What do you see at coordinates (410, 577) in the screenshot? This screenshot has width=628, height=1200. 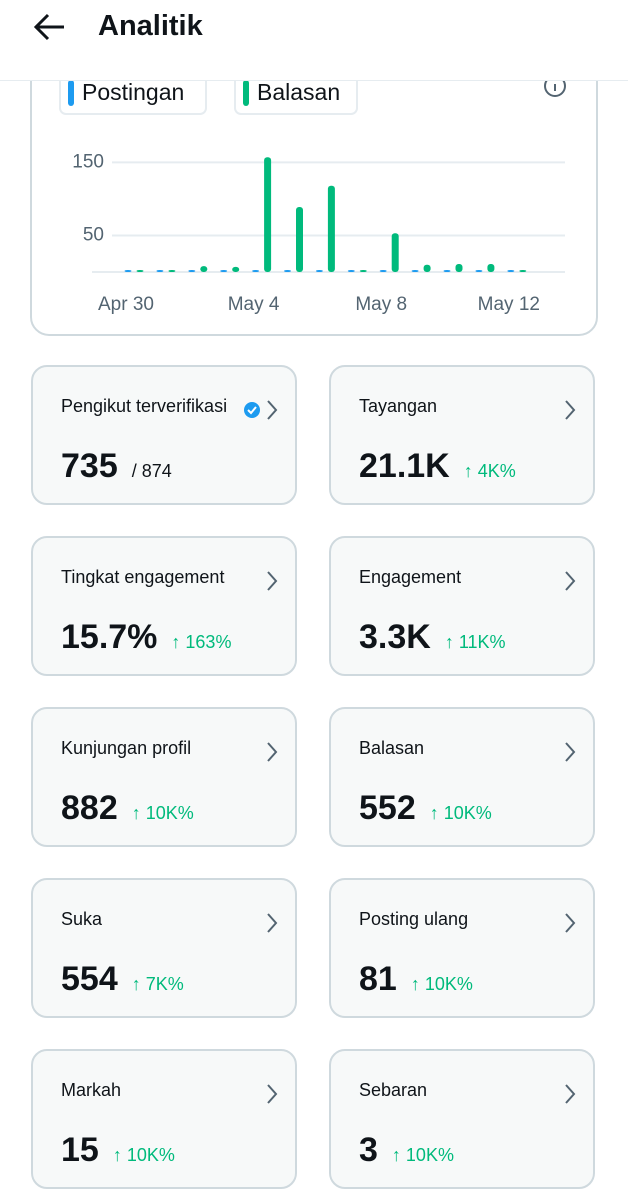 I see `metric-label: Engagement` at bounding box center [410, 577].